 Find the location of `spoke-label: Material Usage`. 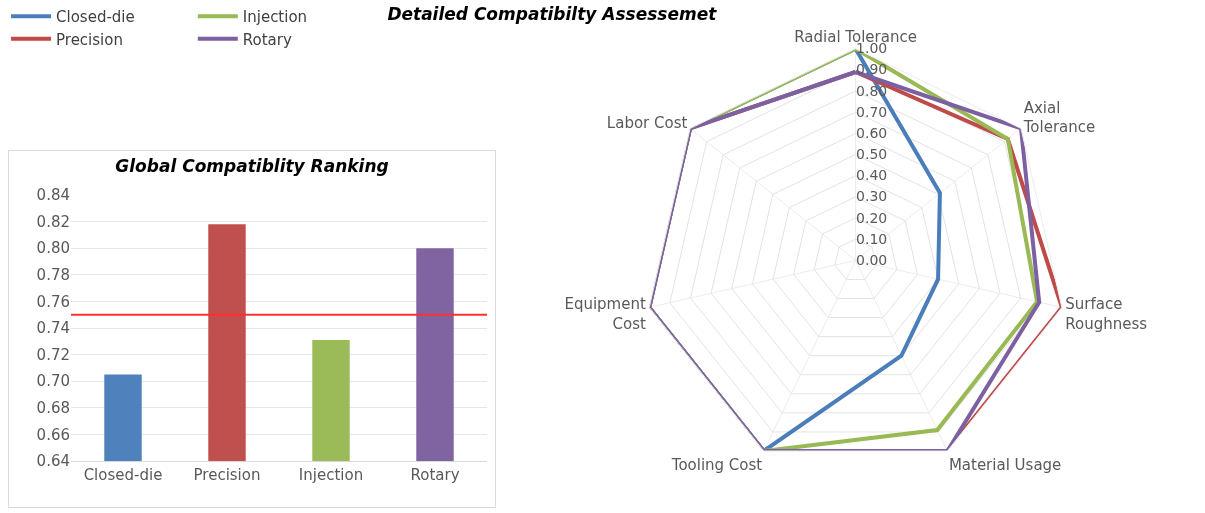

spoke-label: Material Usage is located at coordinates (1005, 464).